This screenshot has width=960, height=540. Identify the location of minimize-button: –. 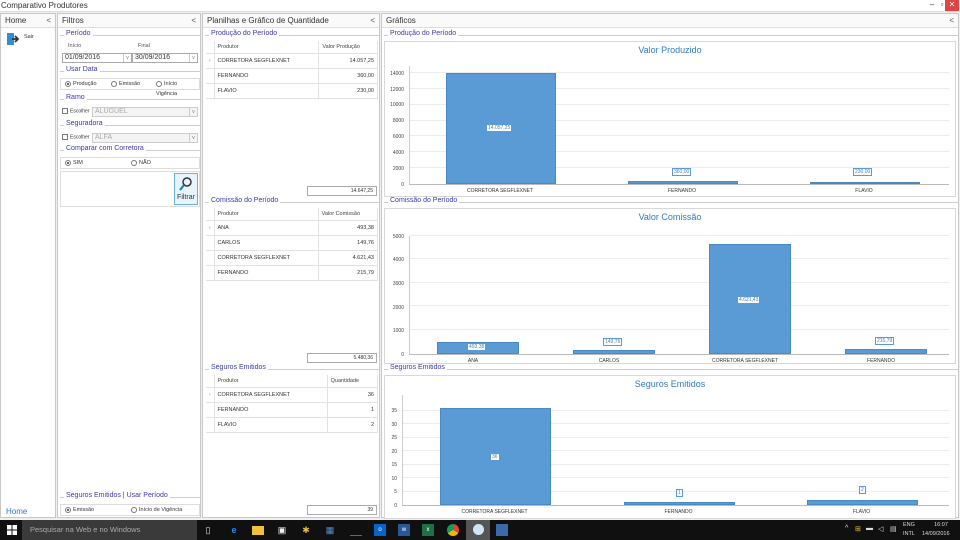
(932, 4).